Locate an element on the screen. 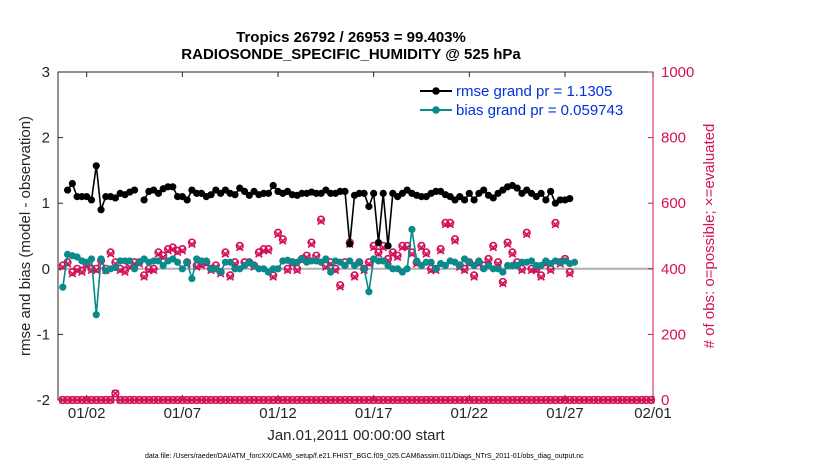  rmse-series is located at coordinates (318, 206).